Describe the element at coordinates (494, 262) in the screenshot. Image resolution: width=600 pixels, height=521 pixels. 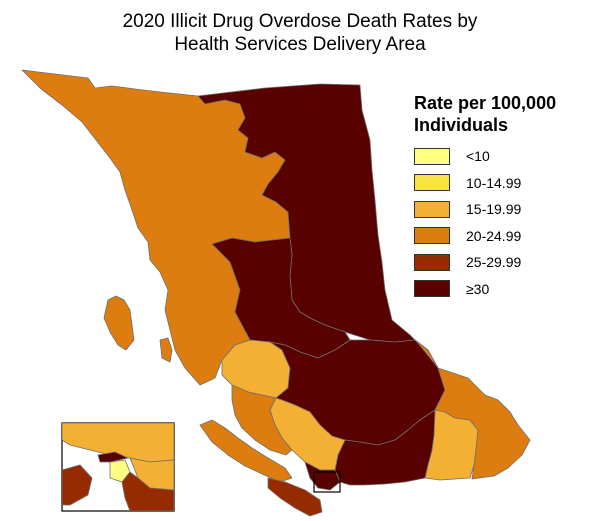
I see `legend-label: 25-29.99` at that location.